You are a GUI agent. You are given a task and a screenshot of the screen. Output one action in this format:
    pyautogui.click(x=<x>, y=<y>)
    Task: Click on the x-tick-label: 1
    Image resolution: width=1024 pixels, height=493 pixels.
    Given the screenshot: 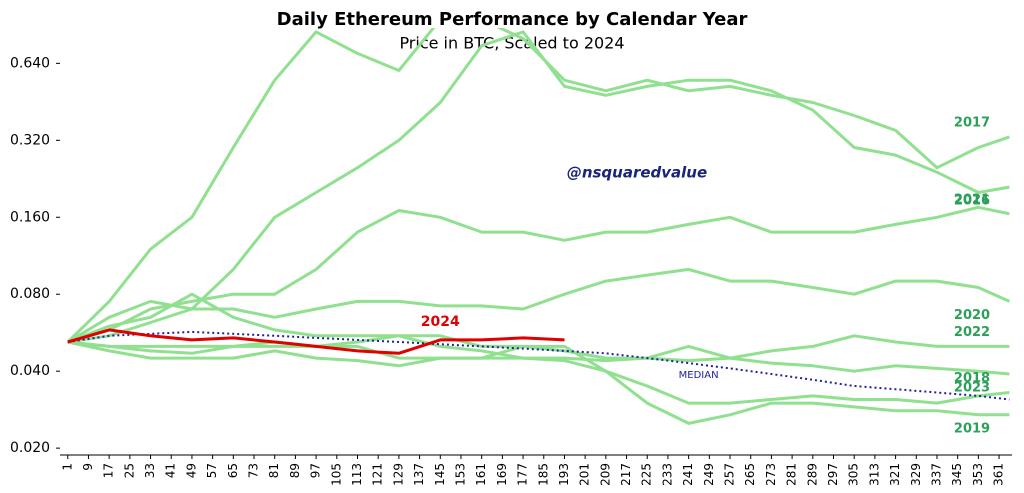 What is the action you would take?
    pyautogui.click(x=67, y=467)
    